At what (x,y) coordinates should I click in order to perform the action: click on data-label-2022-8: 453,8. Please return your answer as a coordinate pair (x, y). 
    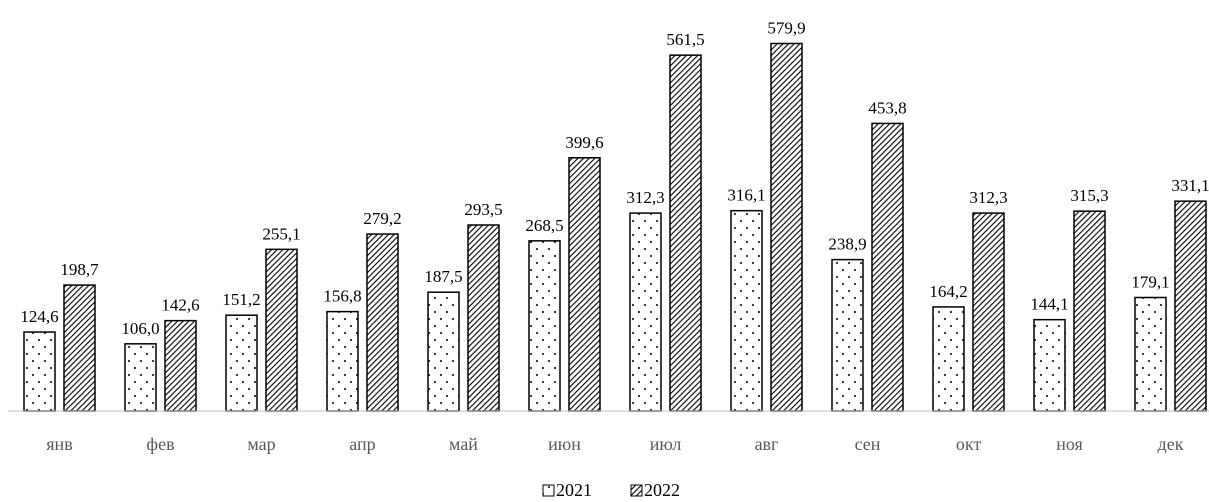
    Looking at the image, I should click on (887, 107).